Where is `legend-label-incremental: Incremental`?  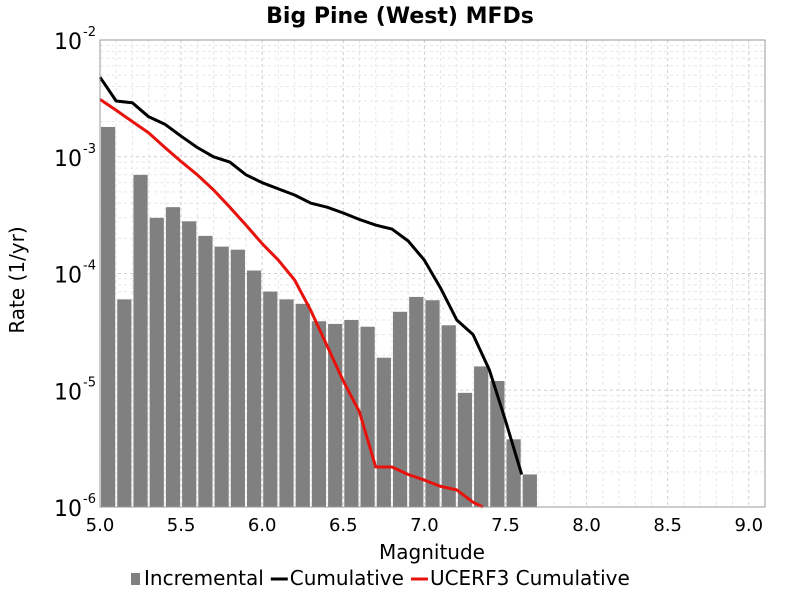 legend-label-incremental: Incremental is located at coordinates (204, 578).